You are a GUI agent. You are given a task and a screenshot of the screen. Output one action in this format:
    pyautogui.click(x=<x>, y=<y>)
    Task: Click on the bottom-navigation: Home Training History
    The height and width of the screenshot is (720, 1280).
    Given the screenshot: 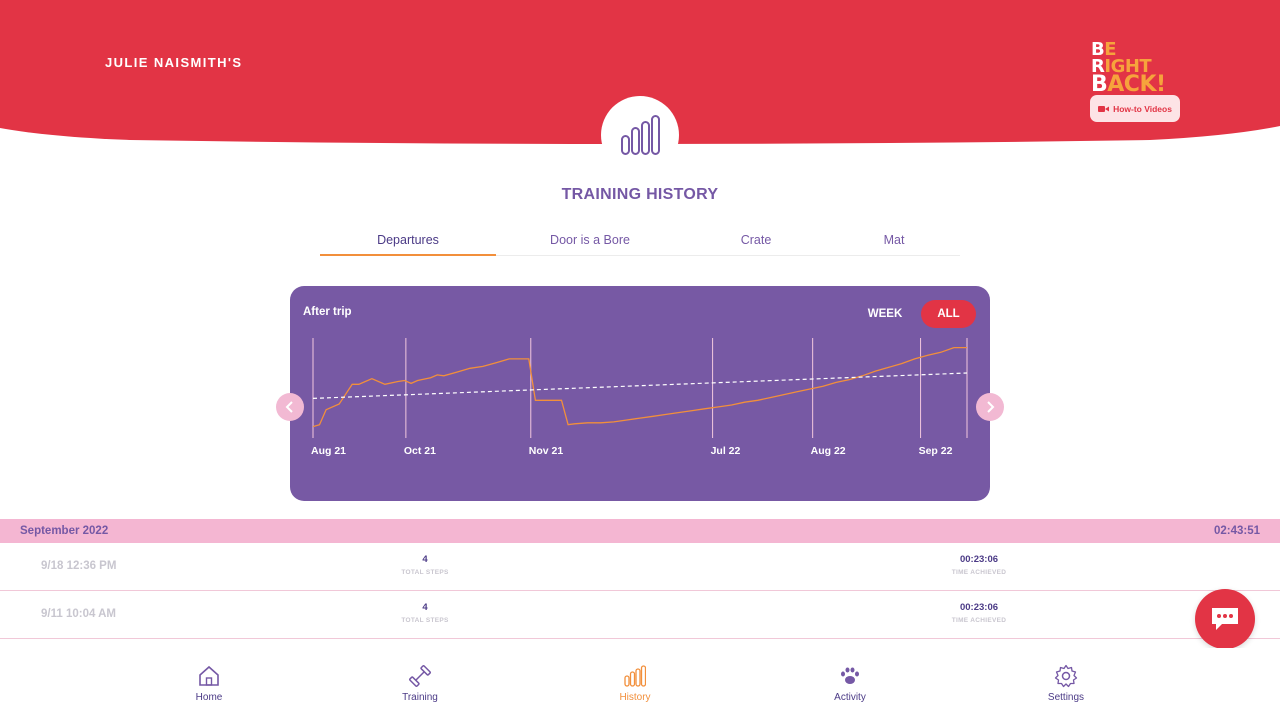 What is the action you would take?
    pyautogui.click(x=640, y=684)
    